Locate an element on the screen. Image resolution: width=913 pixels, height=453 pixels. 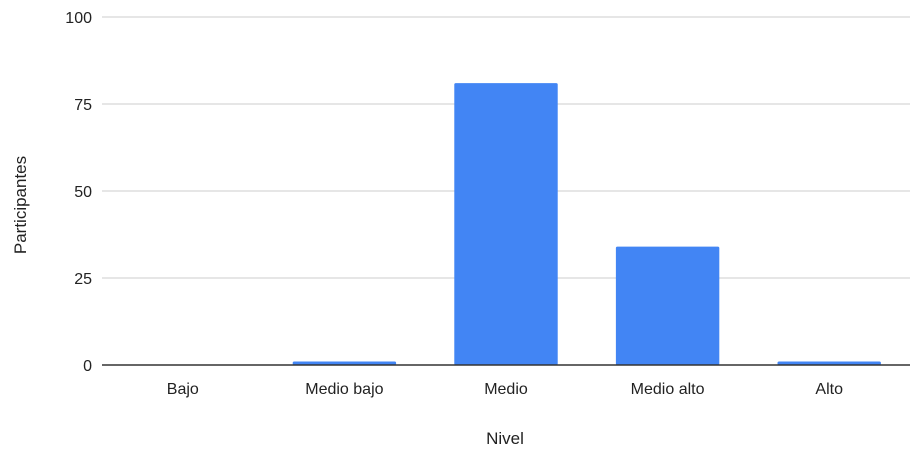
x-tick-label: Medio bajo is located at coordinates (344, 389).